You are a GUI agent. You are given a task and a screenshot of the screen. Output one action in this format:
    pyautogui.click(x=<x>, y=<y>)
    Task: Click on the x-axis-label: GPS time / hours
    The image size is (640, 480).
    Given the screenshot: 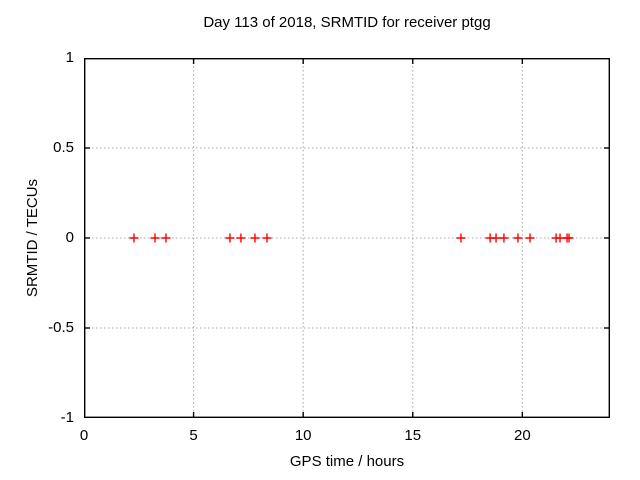 What is the action you would take?
    pyautogui.click(x=347, y=461)
    